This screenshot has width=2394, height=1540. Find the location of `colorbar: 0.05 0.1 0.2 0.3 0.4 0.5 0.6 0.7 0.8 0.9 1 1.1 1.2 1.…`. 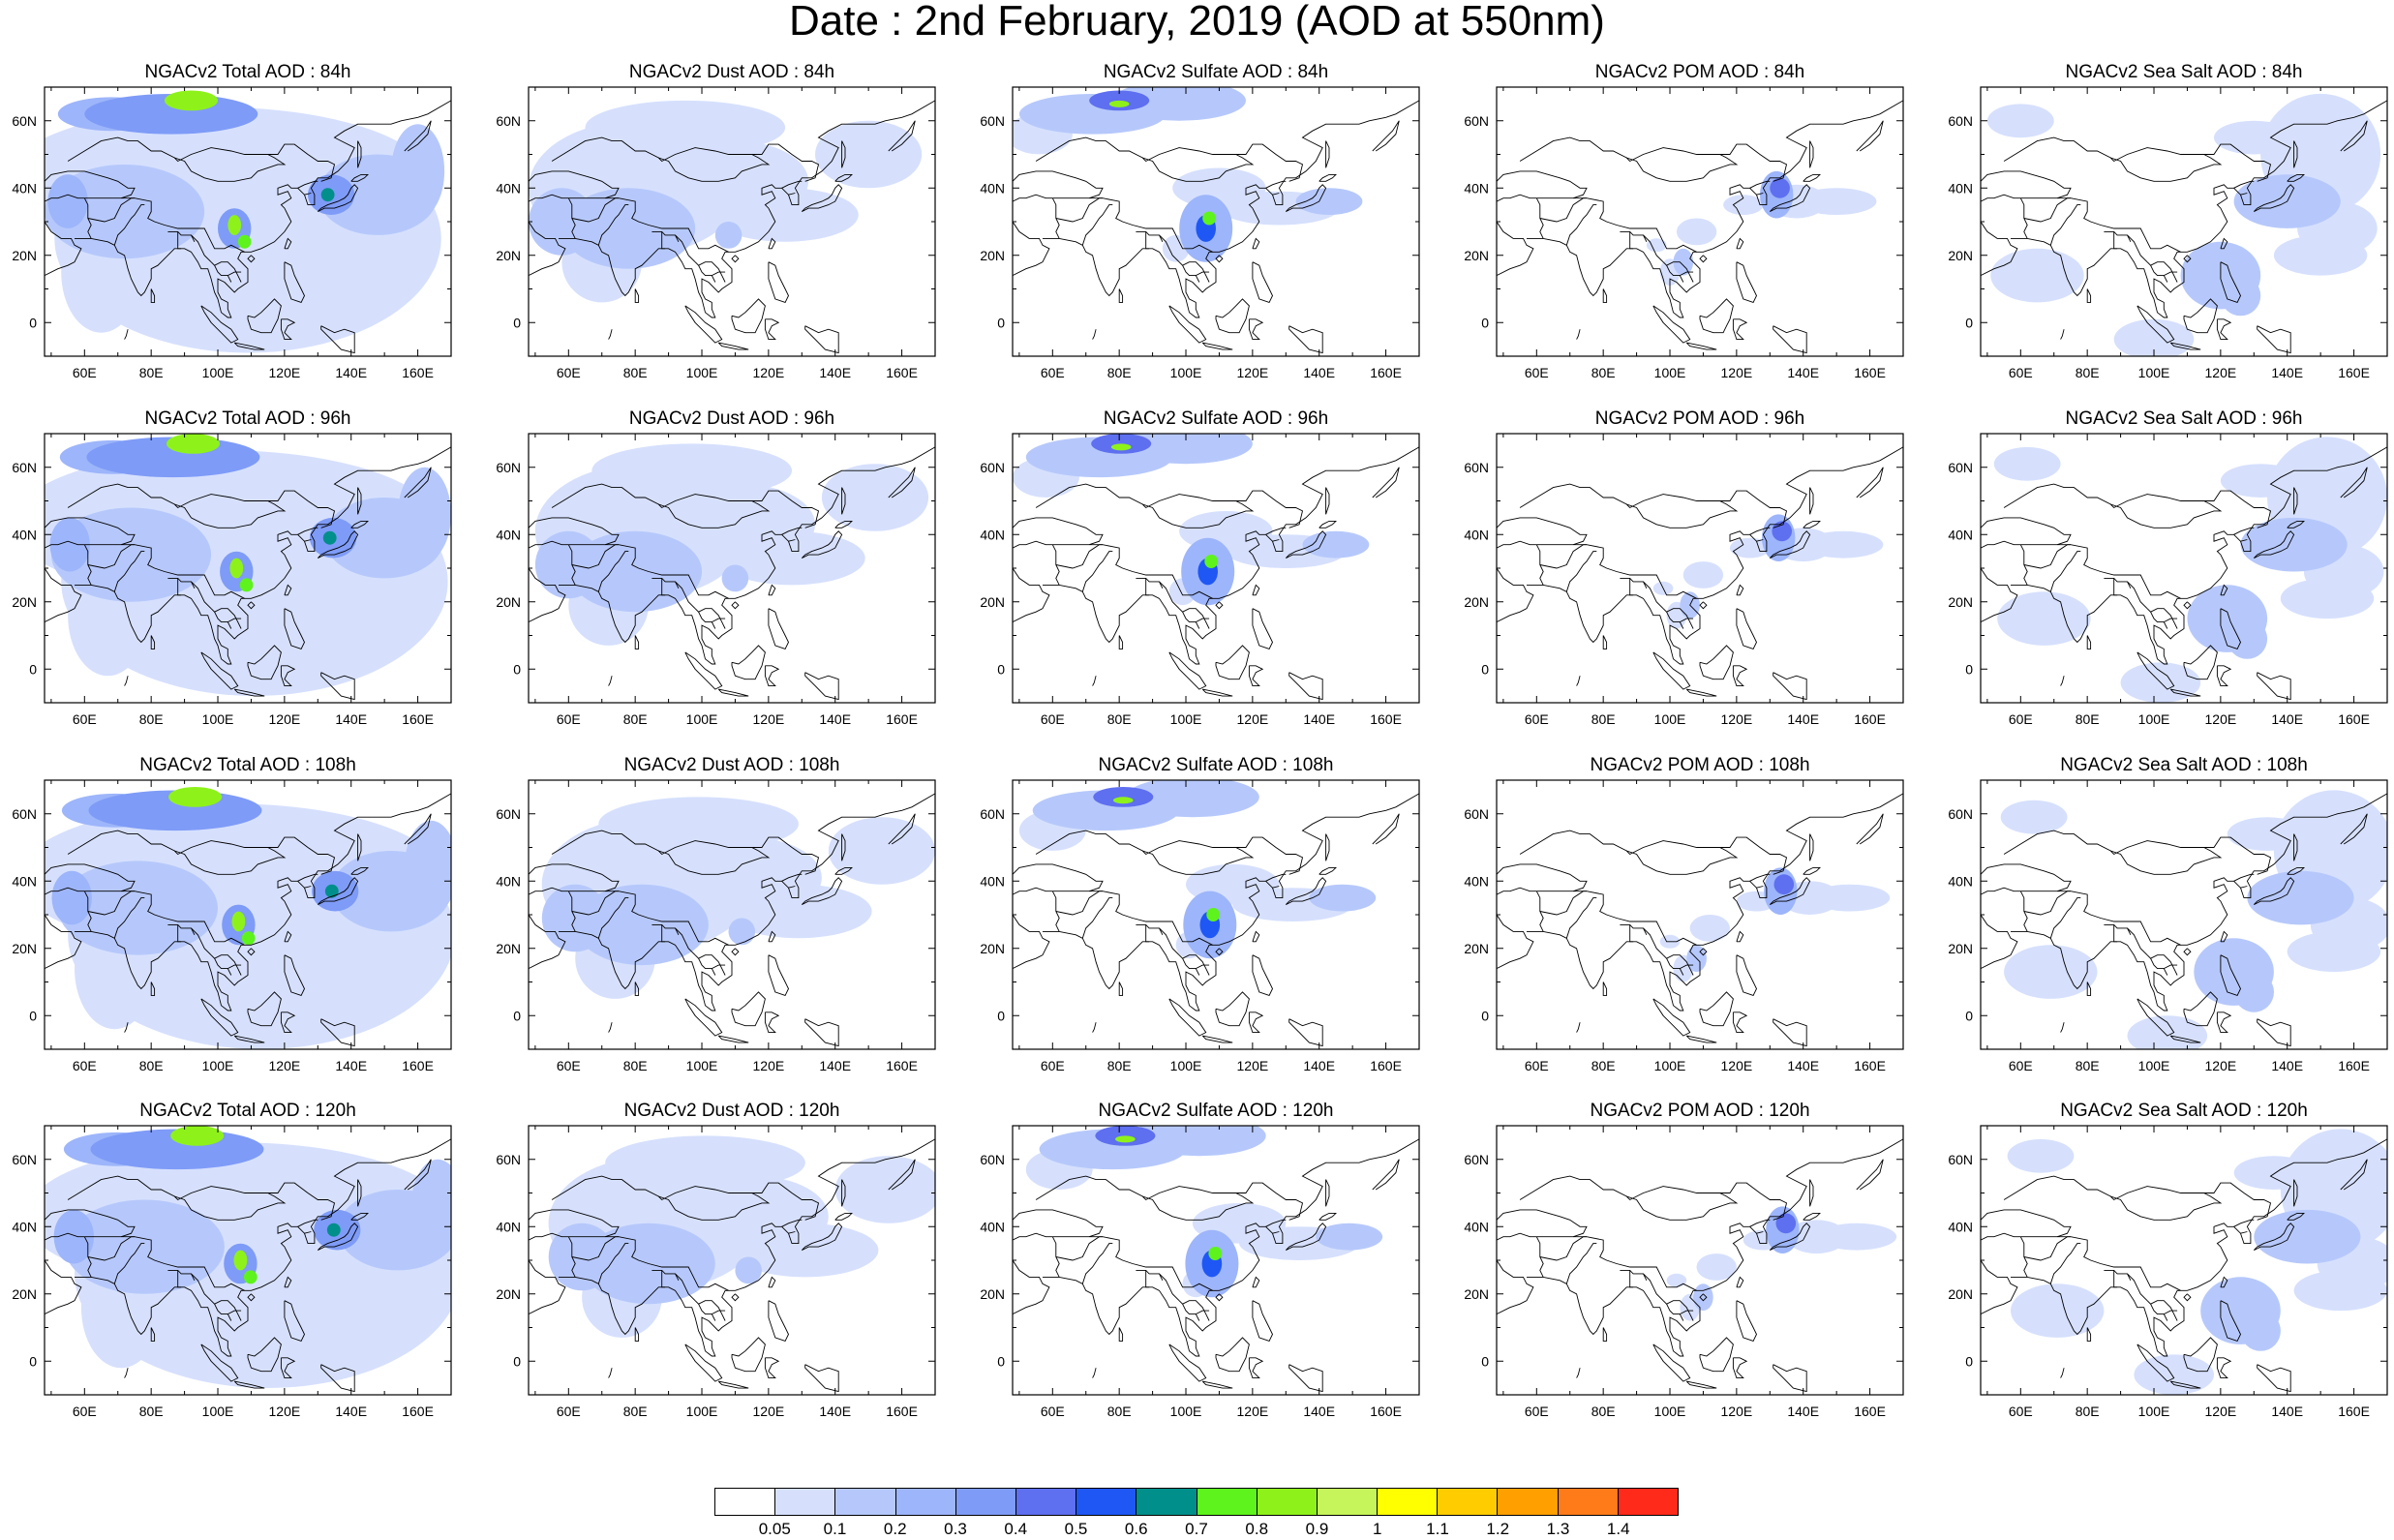

colorbar: 0.05 0.1 0.2 0.3 0.4 0.5 0.6 0.7 0.8 0.9 1 1.1 1.2 1.… is located at coordinates (1196, 1513).